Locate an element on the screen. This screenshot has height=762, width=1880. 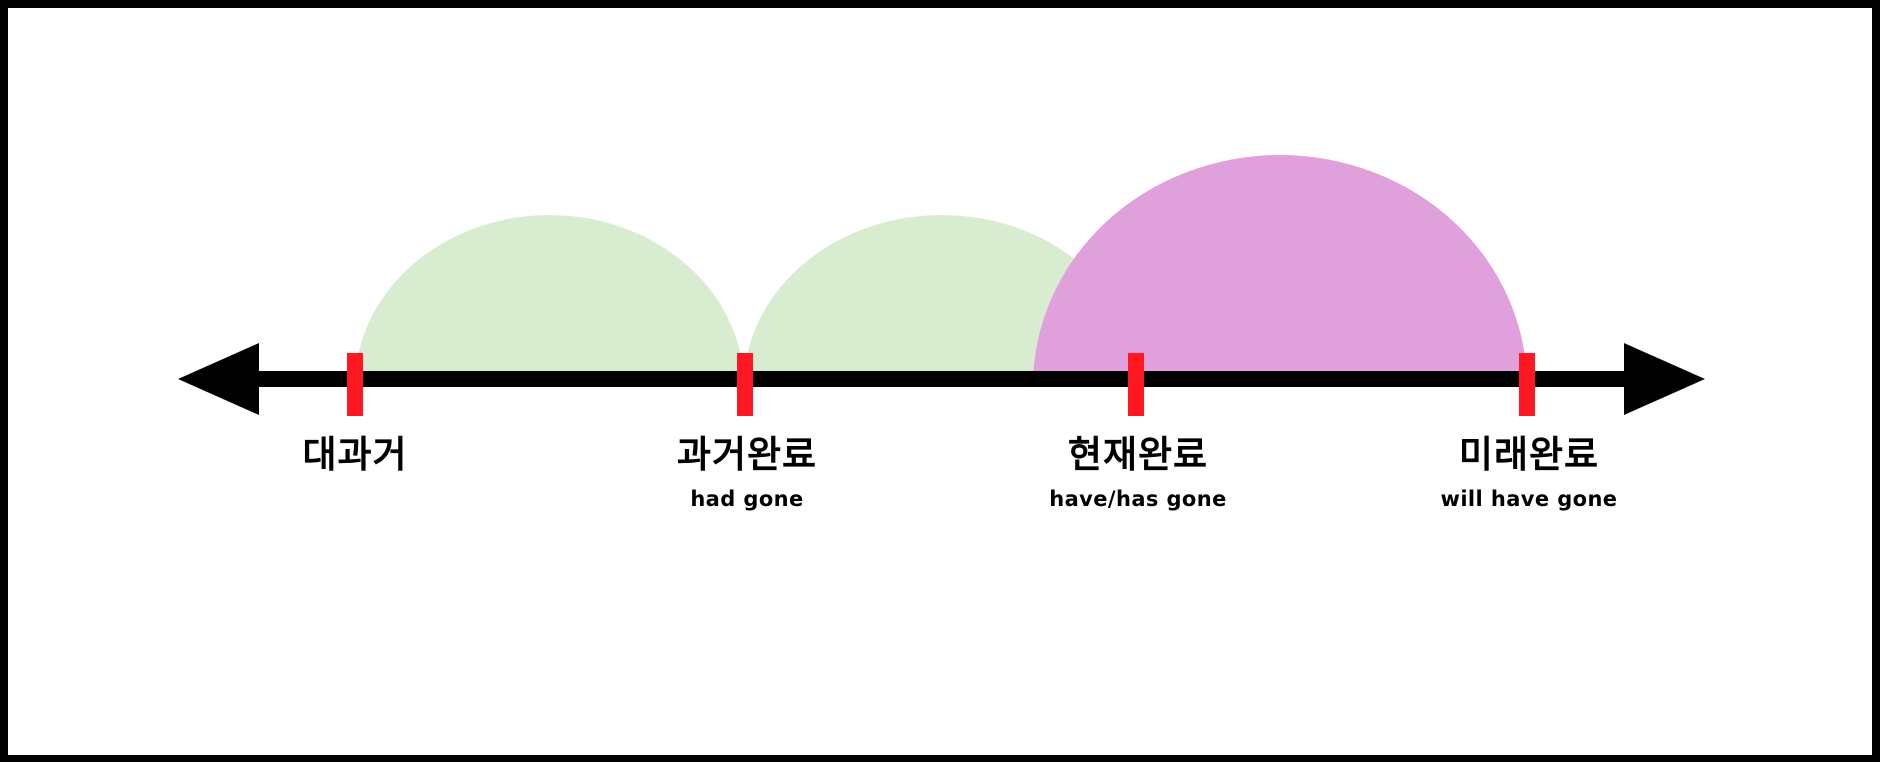
arc-hyeonjaewanryo-to-miraewanryo is located at coordinates (1280, 270).